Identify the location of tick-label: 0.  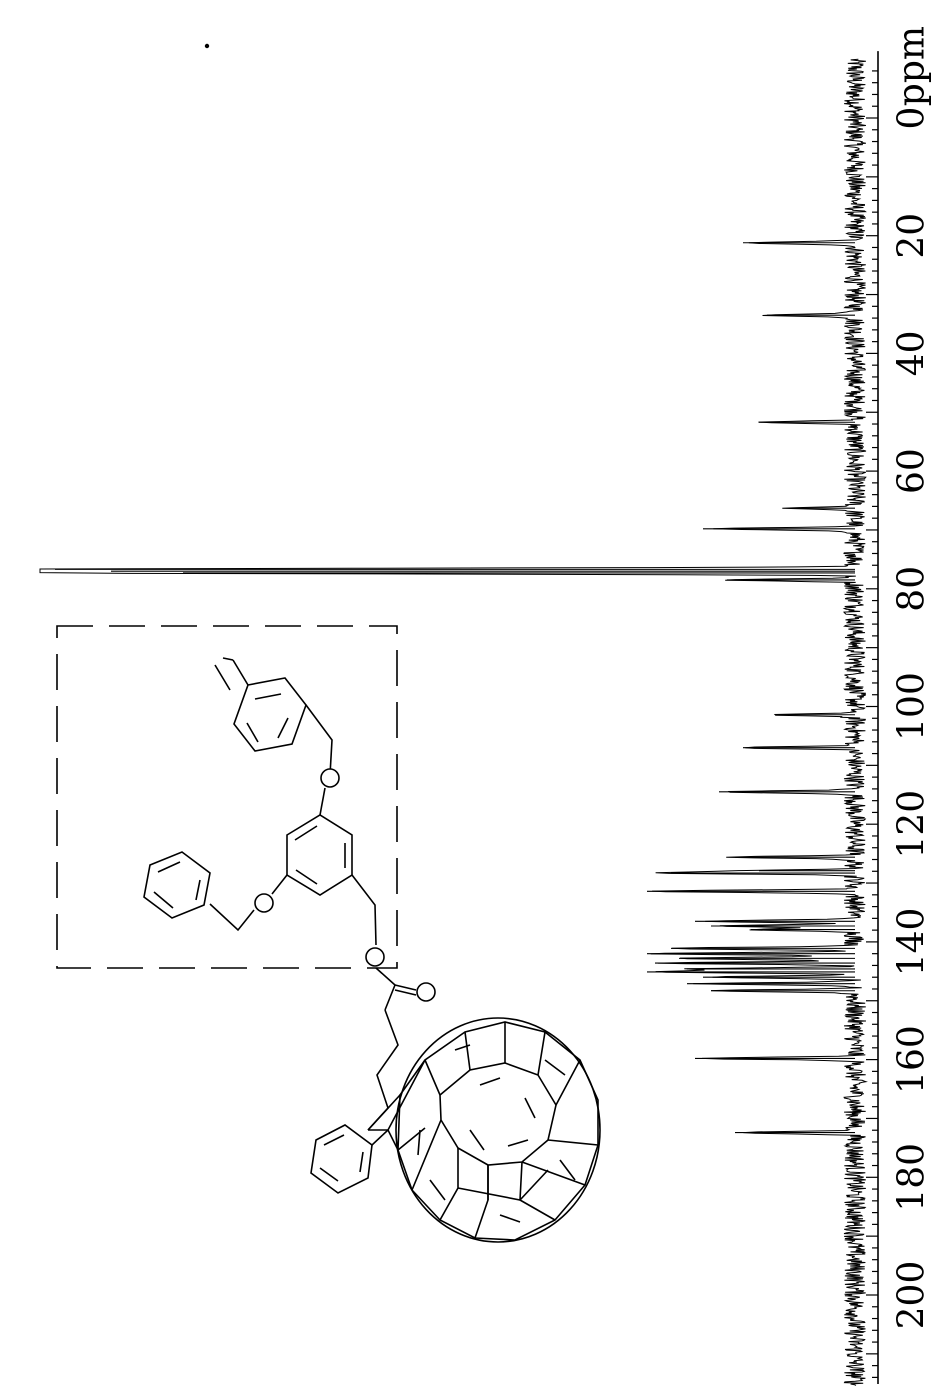
(912, 118).